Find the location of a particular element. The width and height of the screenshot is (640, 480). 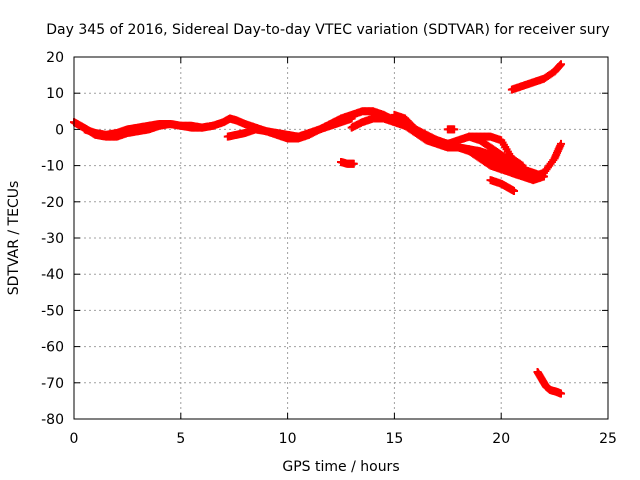

x-tick-label: 25 is located at coordinates (608, 439).